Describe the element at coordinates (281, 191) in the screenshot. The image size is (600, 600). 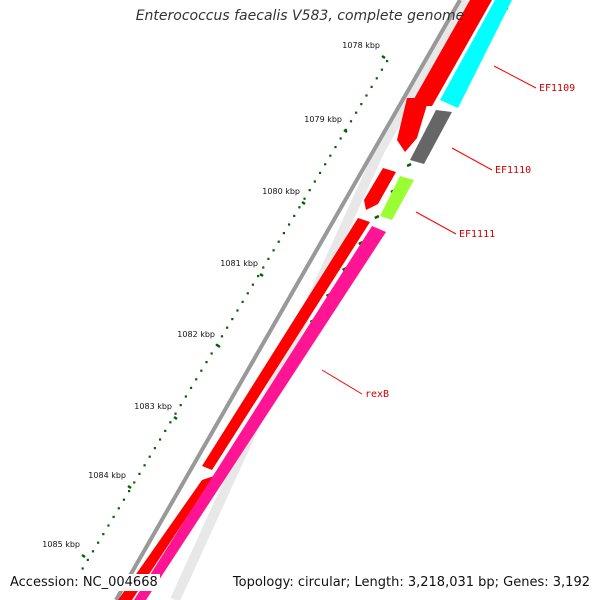
I see `scale-label: 1080 kbp` at that location.